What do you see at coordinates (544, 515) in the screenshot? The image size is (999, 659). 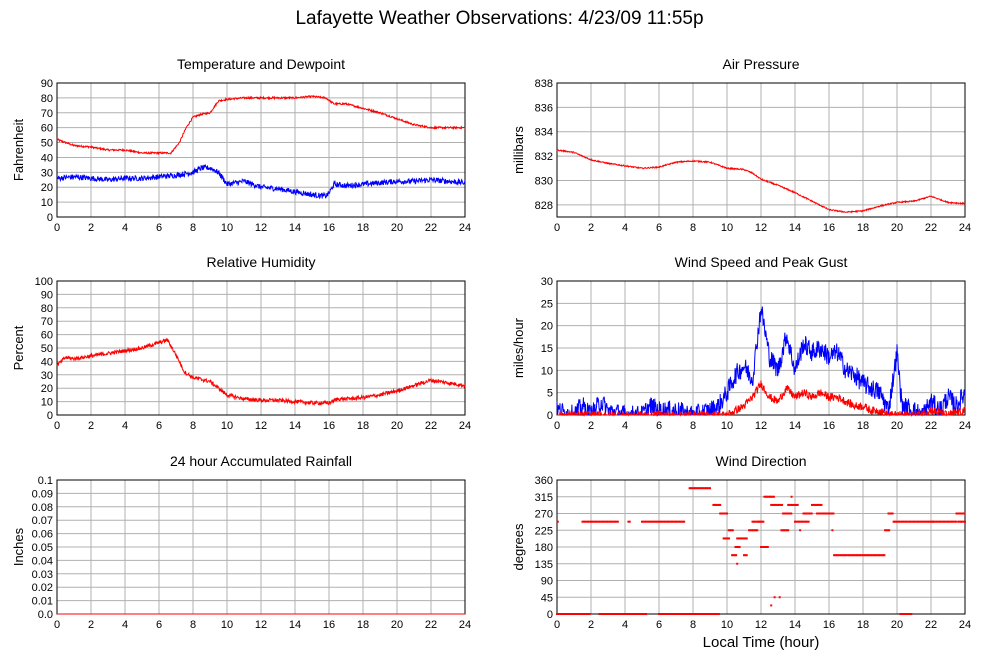 I see `winddir-y-tick-label: 270` at bounding box center [544, 515].